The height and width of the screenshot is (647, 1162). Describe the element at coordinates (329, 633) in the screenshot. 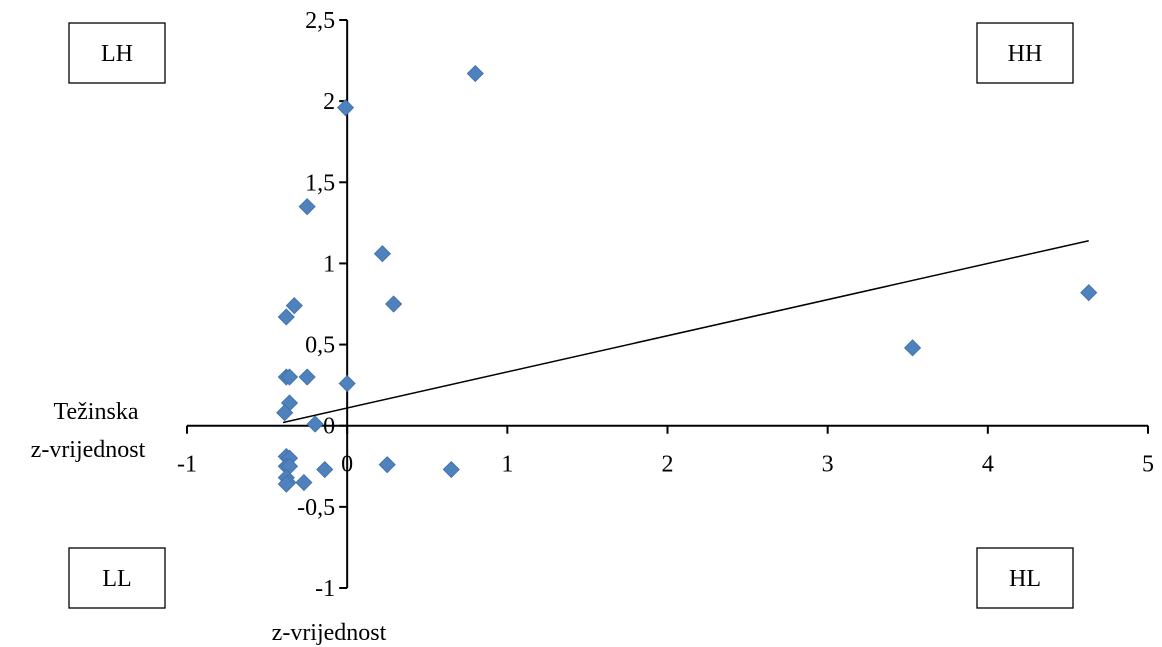

I see `x-axis-title: z-vrijednost` at that location.